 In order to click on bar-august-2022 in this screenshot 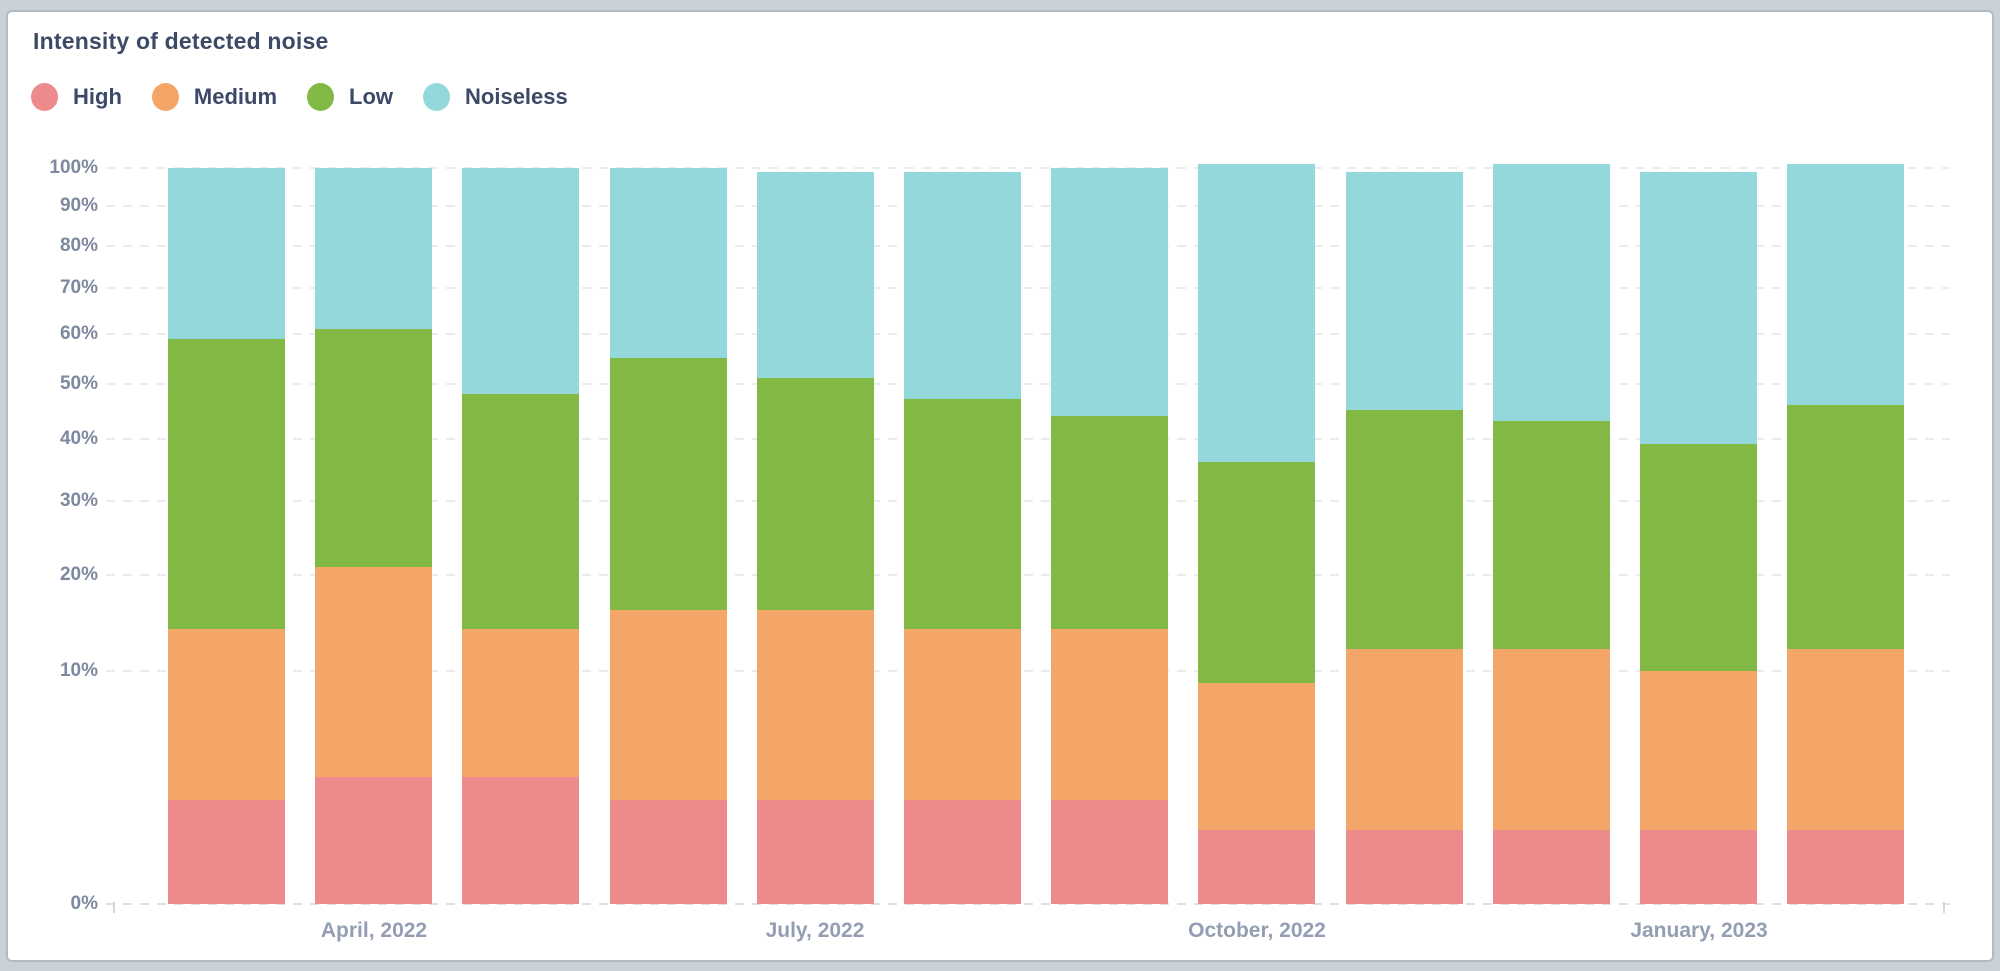, I will do `click(962, 452)`.